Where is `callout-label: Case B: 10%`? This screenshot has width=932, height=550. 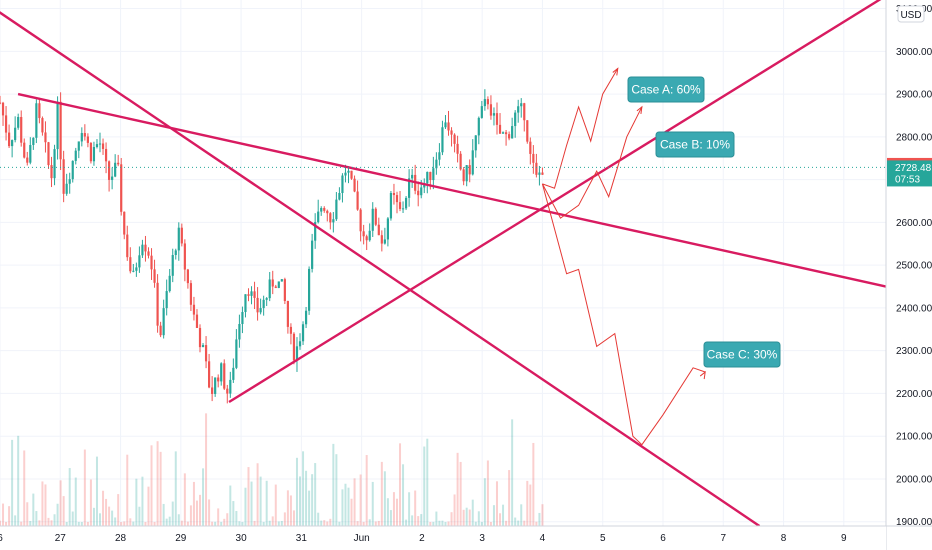 callout-label: Case B: 10% is located at coordinates (695, 145).